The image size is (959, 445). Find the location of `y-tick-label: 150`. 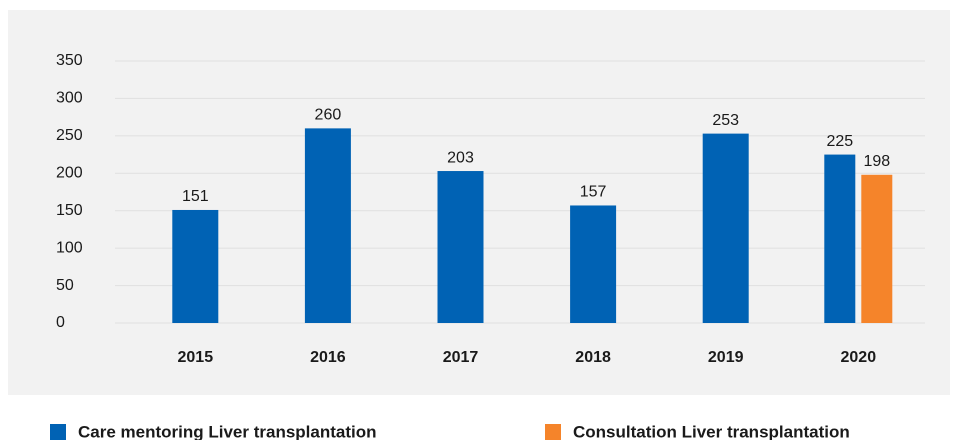

y-tick-label: 150 is located at coordinates (69, 210).